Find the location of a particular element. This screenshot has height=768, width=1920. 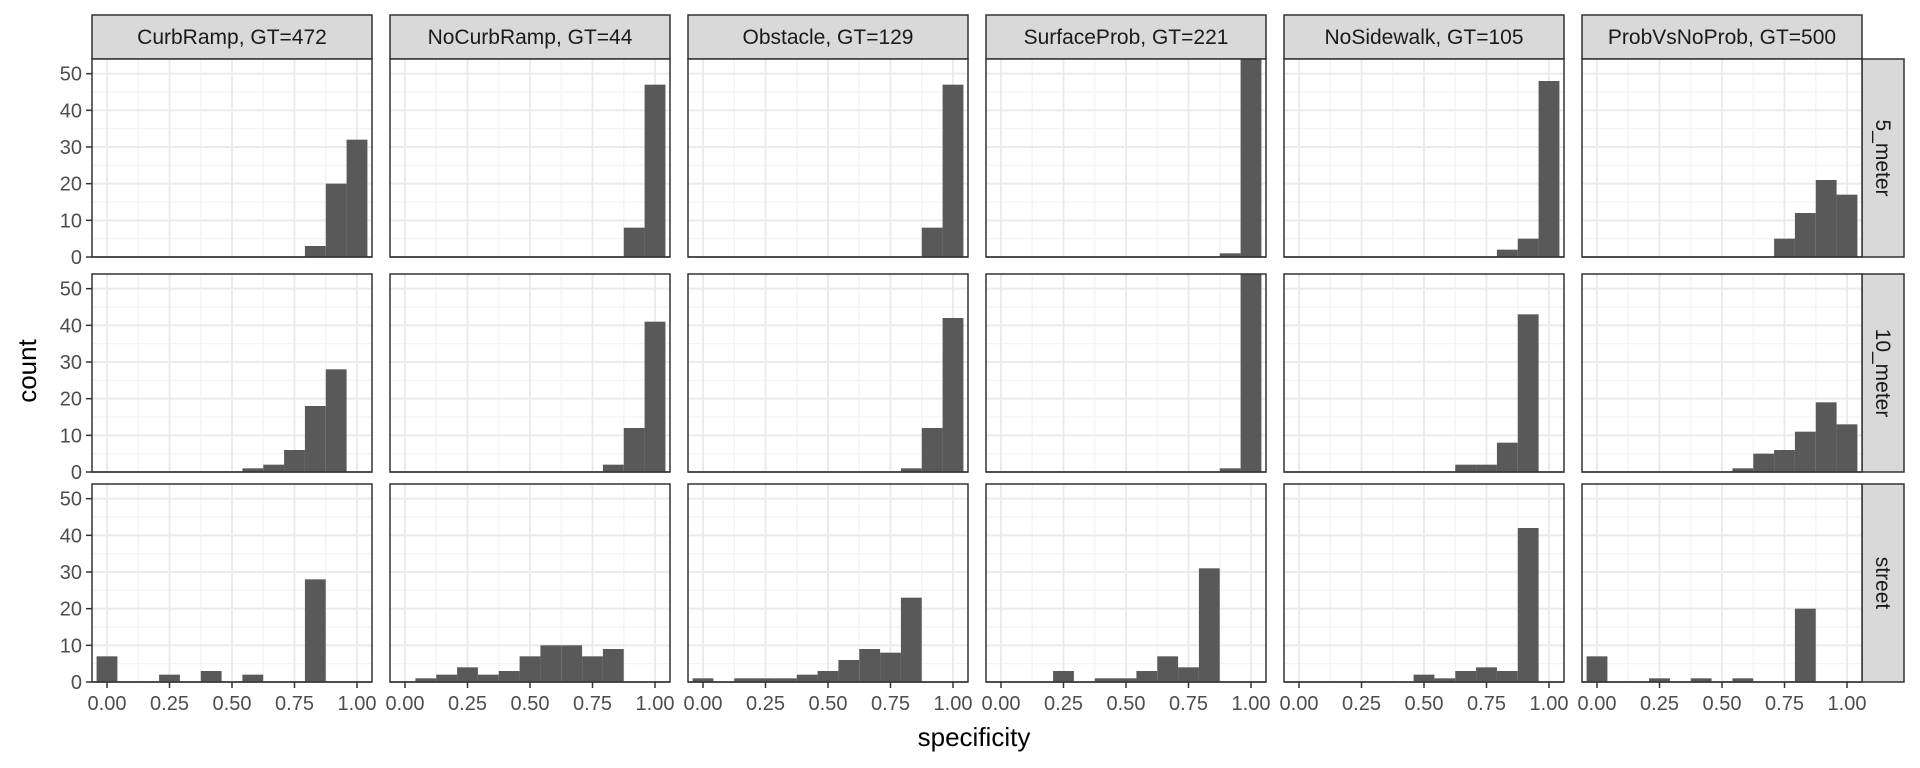

row-strip-label: 10_meter is located at coordinates (1882, 373).